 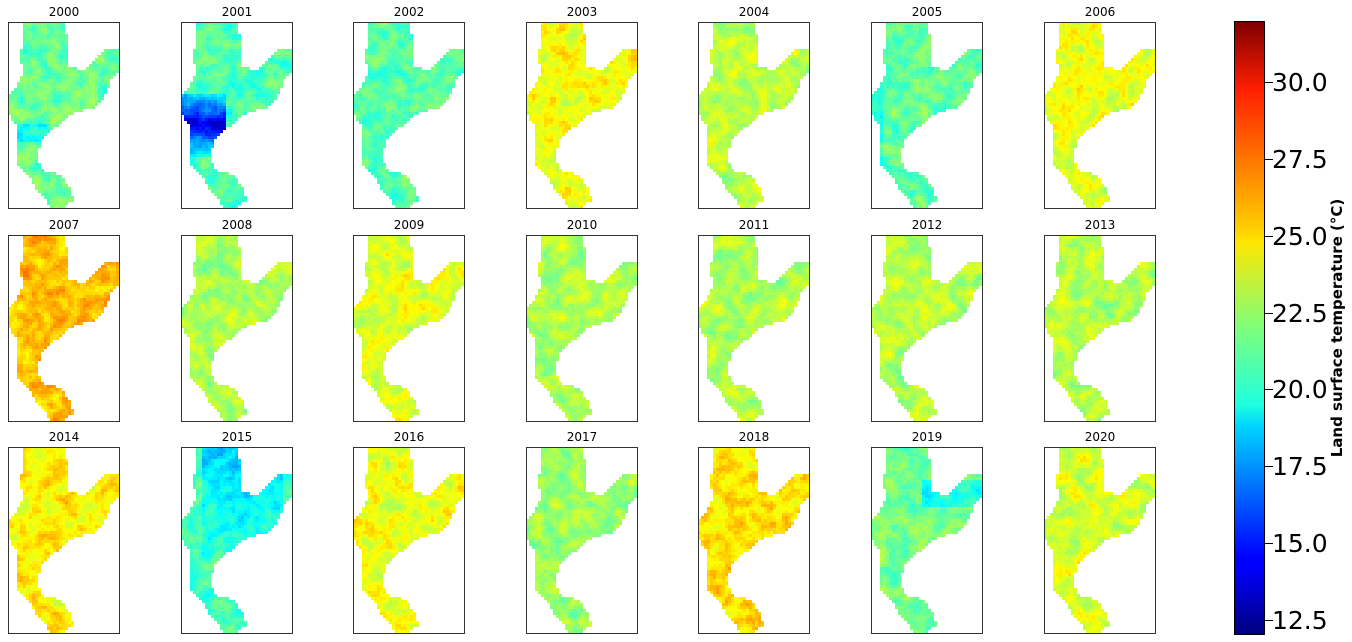 I want to click on map-panel-2020: 2020, so click(x=1100, y=532).